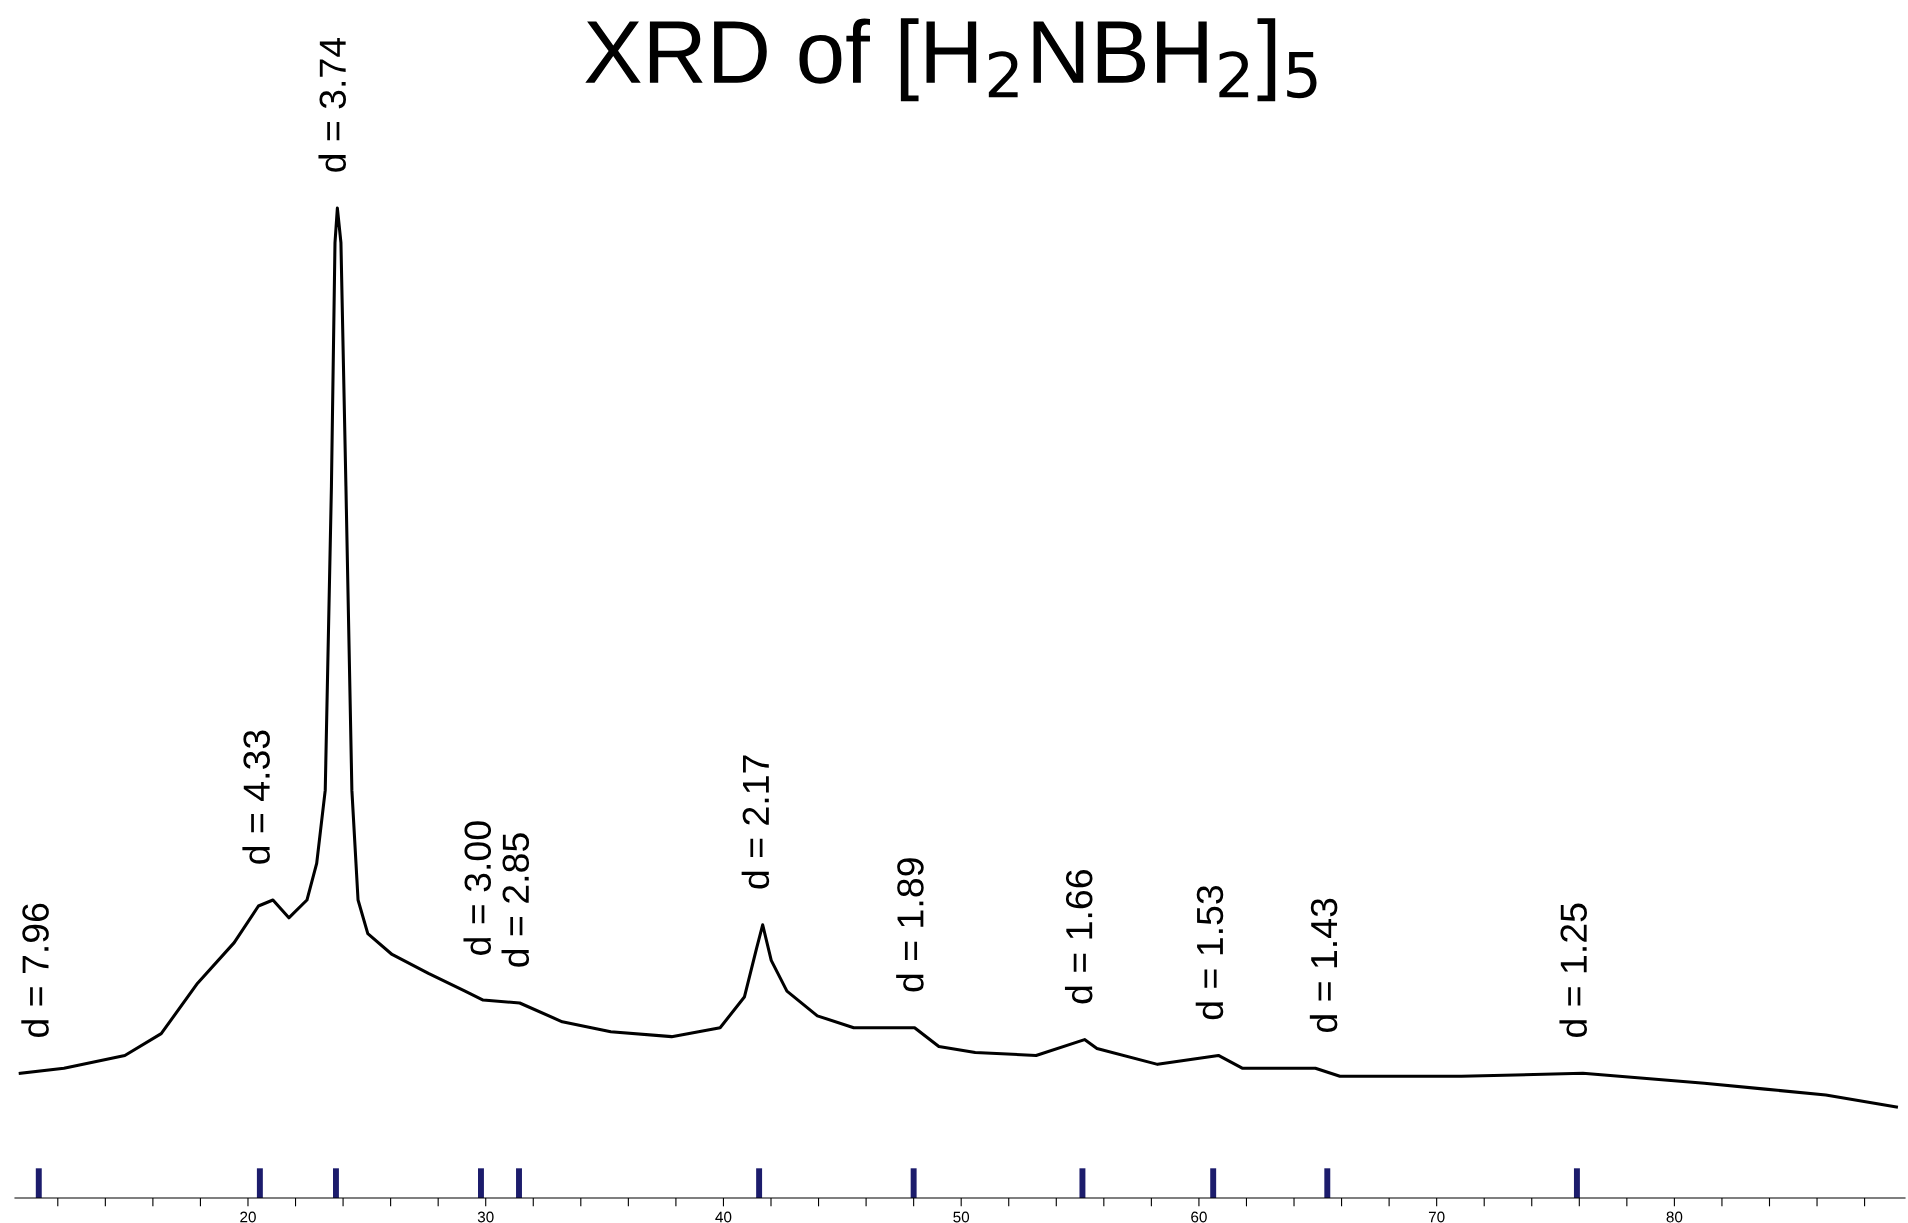 The height and width of the screenshot is (1223, 1908). What do you see at coordinates (723, 1217) in the screenshot?
I see `x-tick-label: 40` at bounding box center [723, 1217].